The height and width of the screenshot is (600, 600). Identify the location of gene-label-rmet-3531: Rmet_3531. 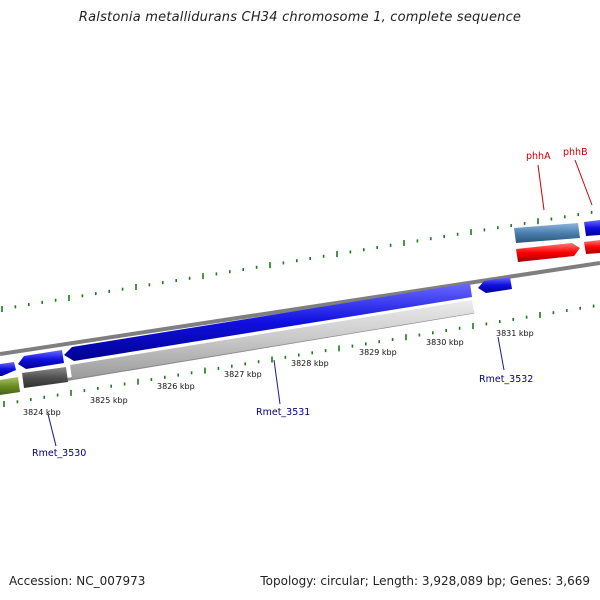
(283, 412).